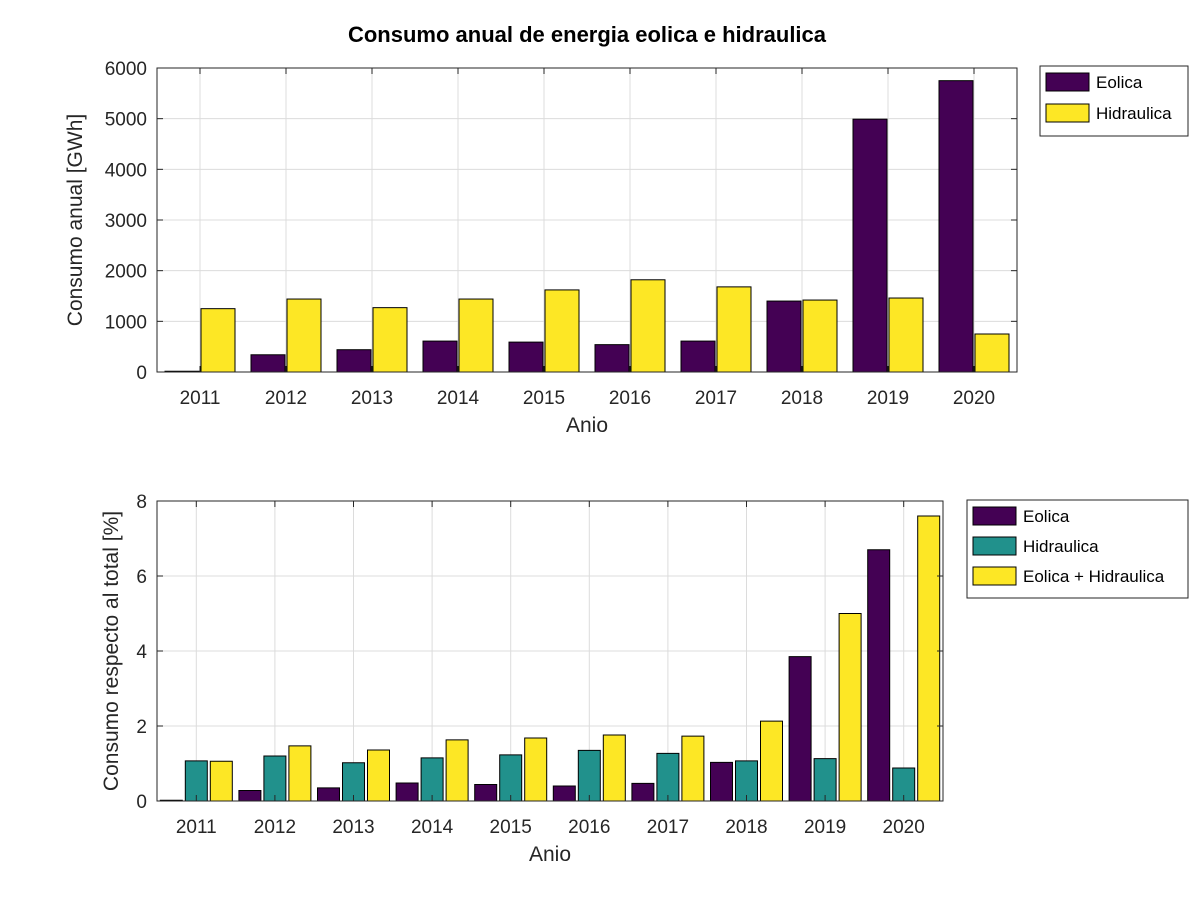 The image size is (1200, 900). What do you see at coordinates (390, 340) in the screenshot?
I see `bar-hidraulica-2013` at bounding box center [390, 340].